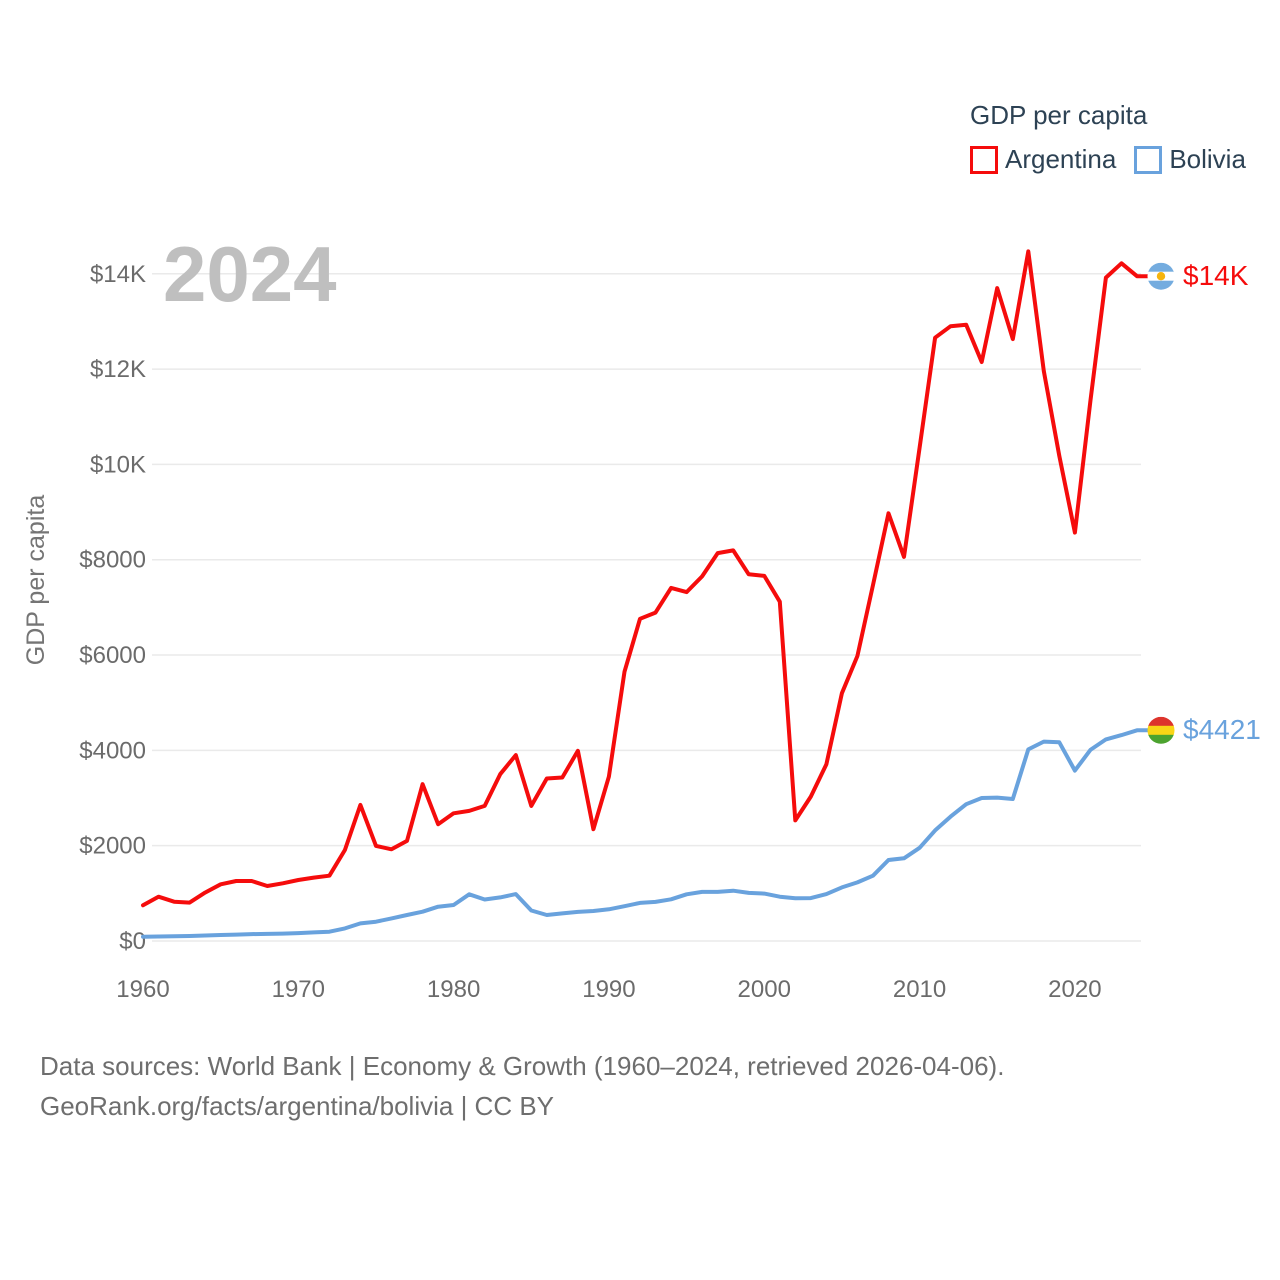 The width and height of the screenshot is (1280, 1280). Describe the element at coordinates (647, 833) in the screenshot. I see `line-bolivia` at that location.